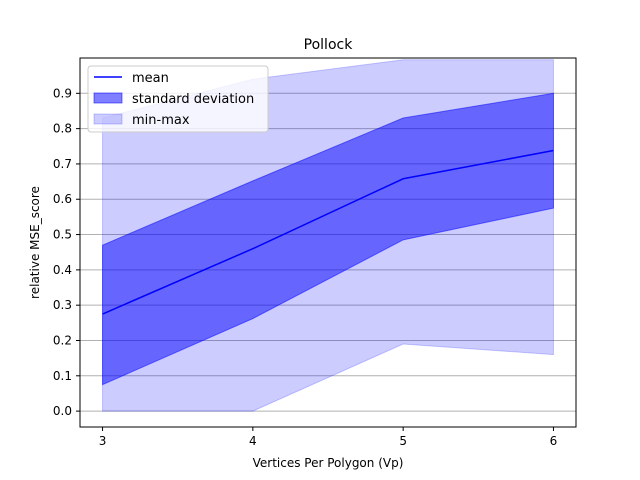 Image resolution: width=640 pixels, height=480 pixels. What do you see at coordinates (62, 376) in the screenshot?
I see `y-tick-label: 0.1` at bounding box center [62, 376].